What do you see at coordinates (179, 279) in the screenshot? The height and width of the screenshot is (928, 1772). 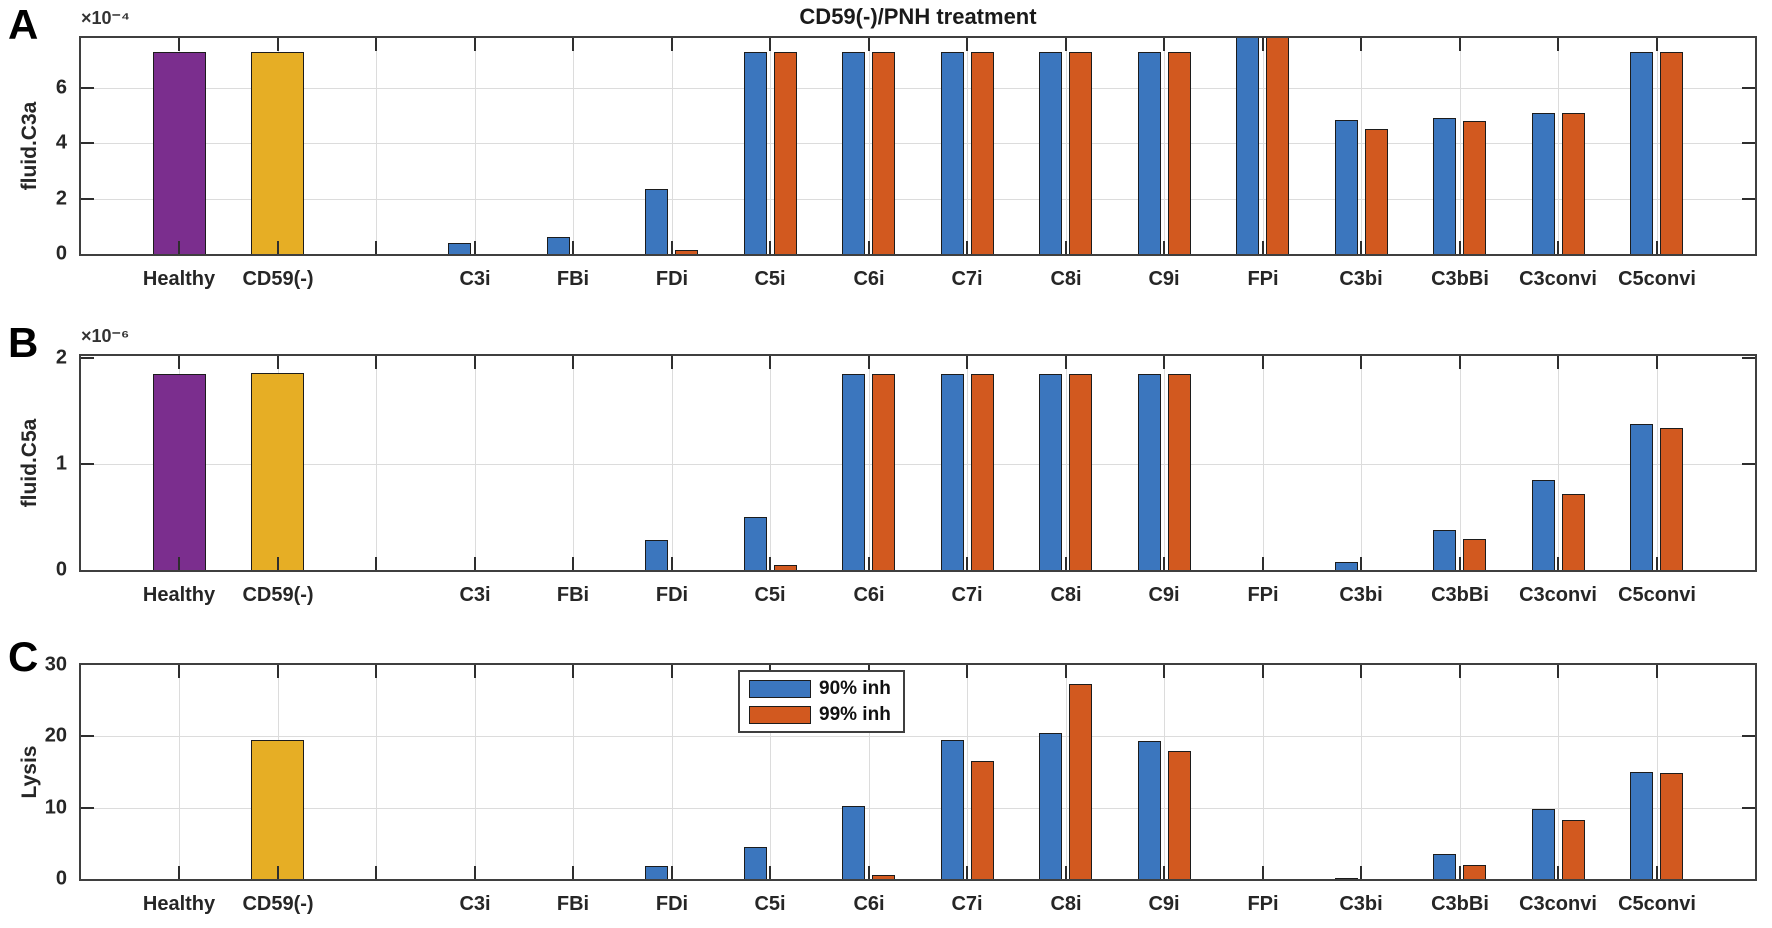 I see `x-tick-label-Healthy: Healthy` at bounding box center [179, 279].